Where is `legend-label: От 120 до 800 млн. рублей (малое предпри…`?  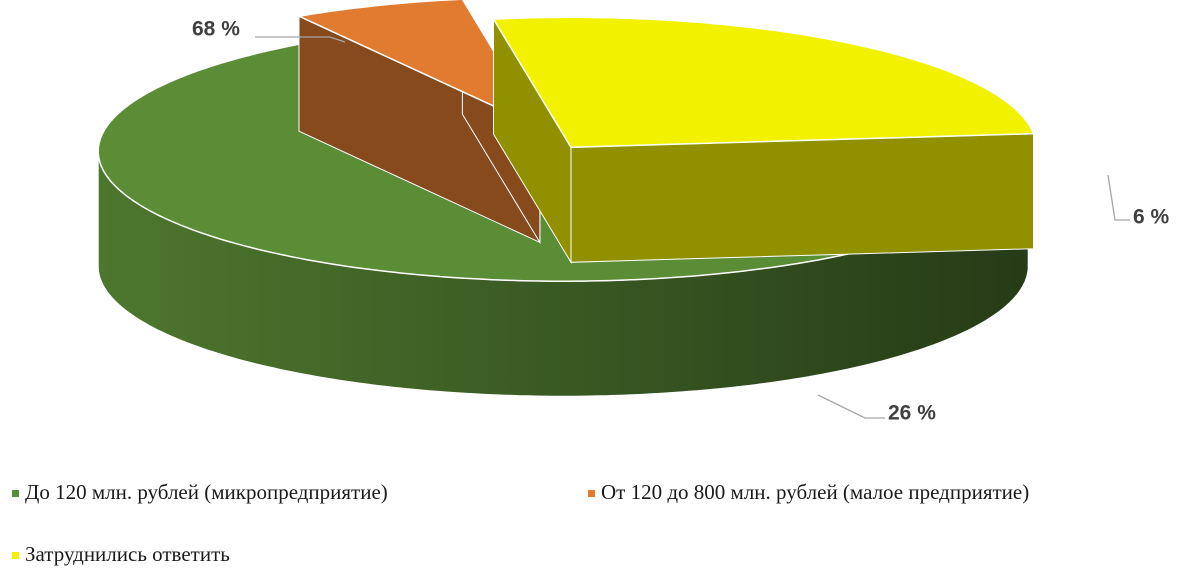
legend-label: От 120 до 800 млн. рублей (малое предпри… is located at coordinates (815, 492).